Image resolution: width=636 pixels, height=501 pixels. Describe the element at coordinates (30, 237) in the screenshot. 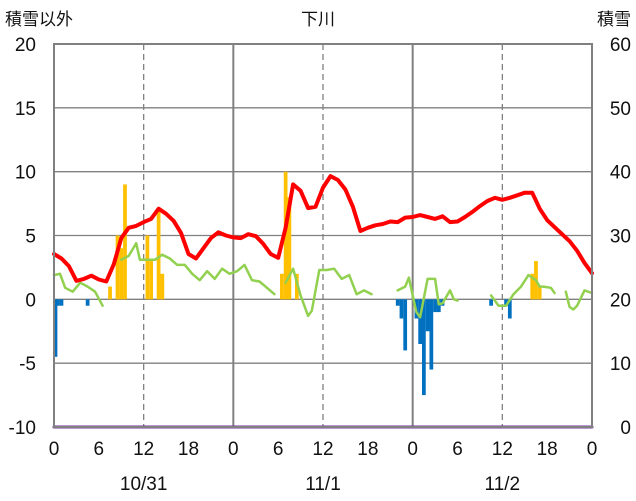

I see `left-tick-label: 5` at that location.